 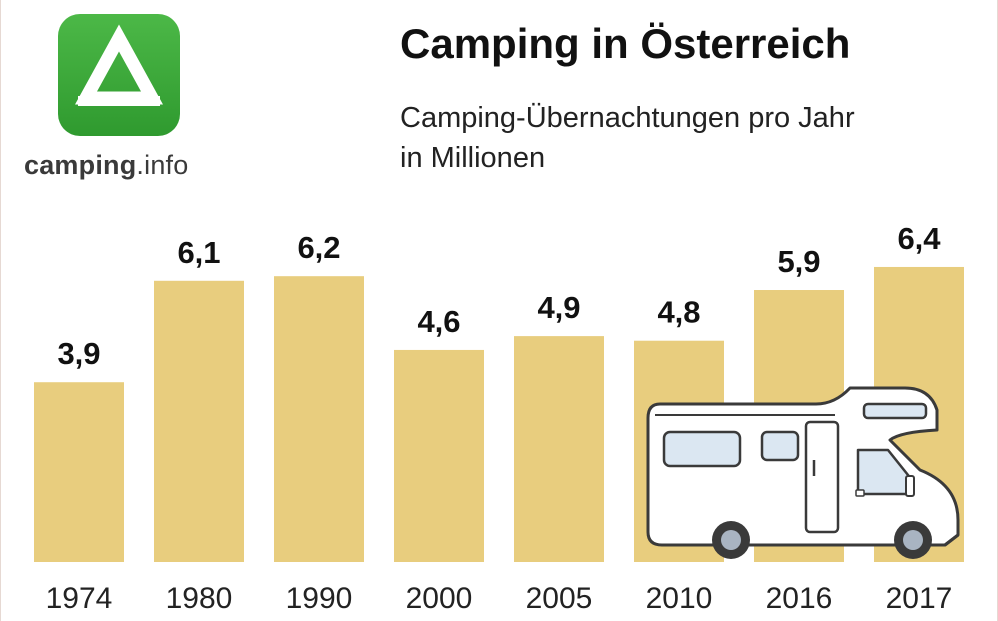 I want to click on bar-1980, so click(x=199, y=421).